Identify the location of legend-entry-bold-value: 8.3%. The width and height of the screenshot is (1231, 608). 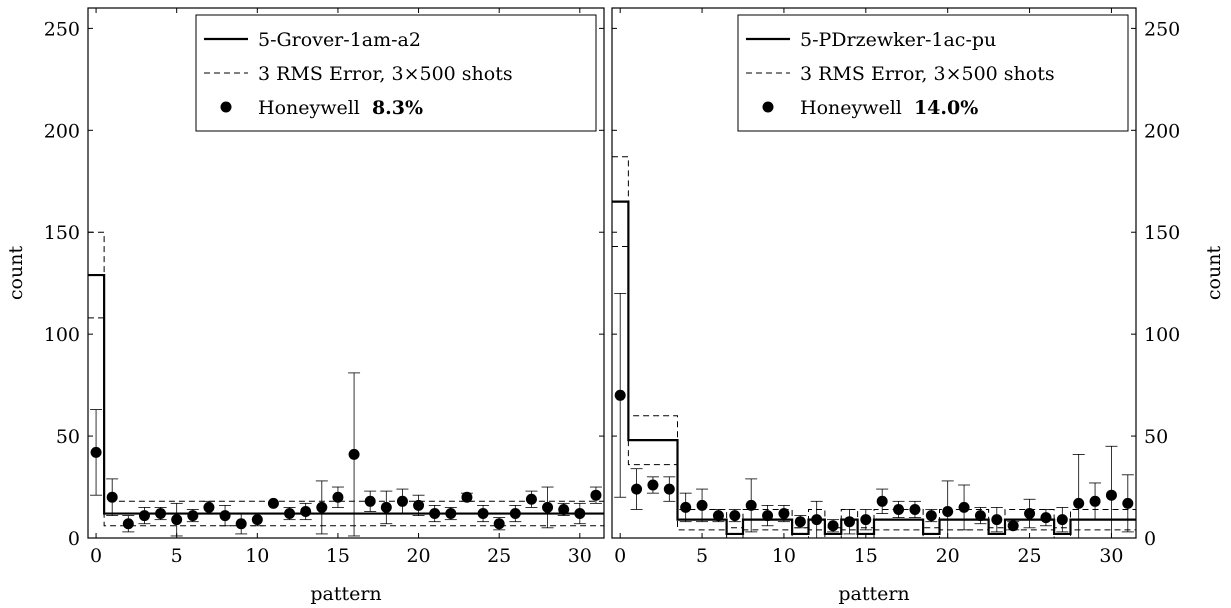
(397, 108).